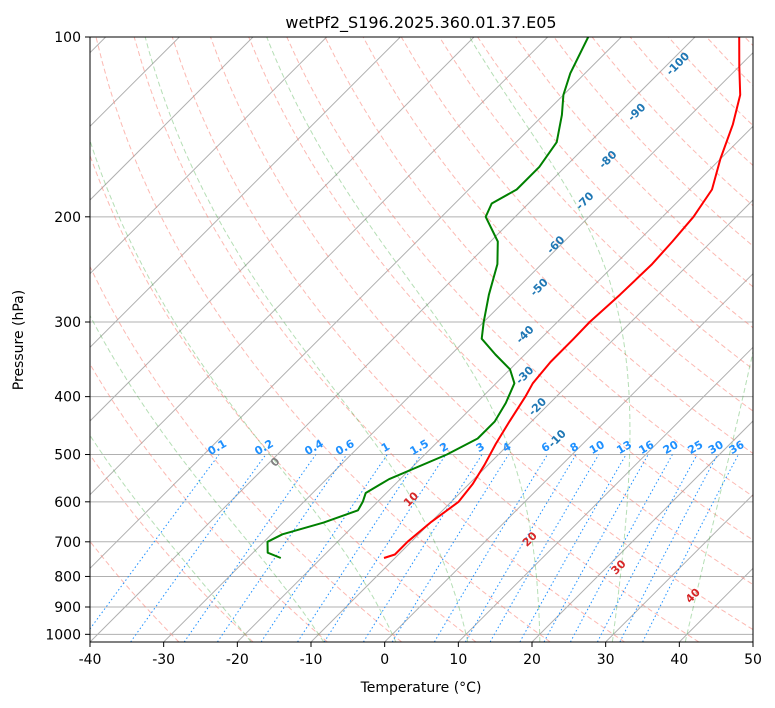 The image size is (775, 708). What do you see at coordinates (63, 635) in the screenshot?
I see `y-tick-label: 1000` at bounding box center [63, 635].